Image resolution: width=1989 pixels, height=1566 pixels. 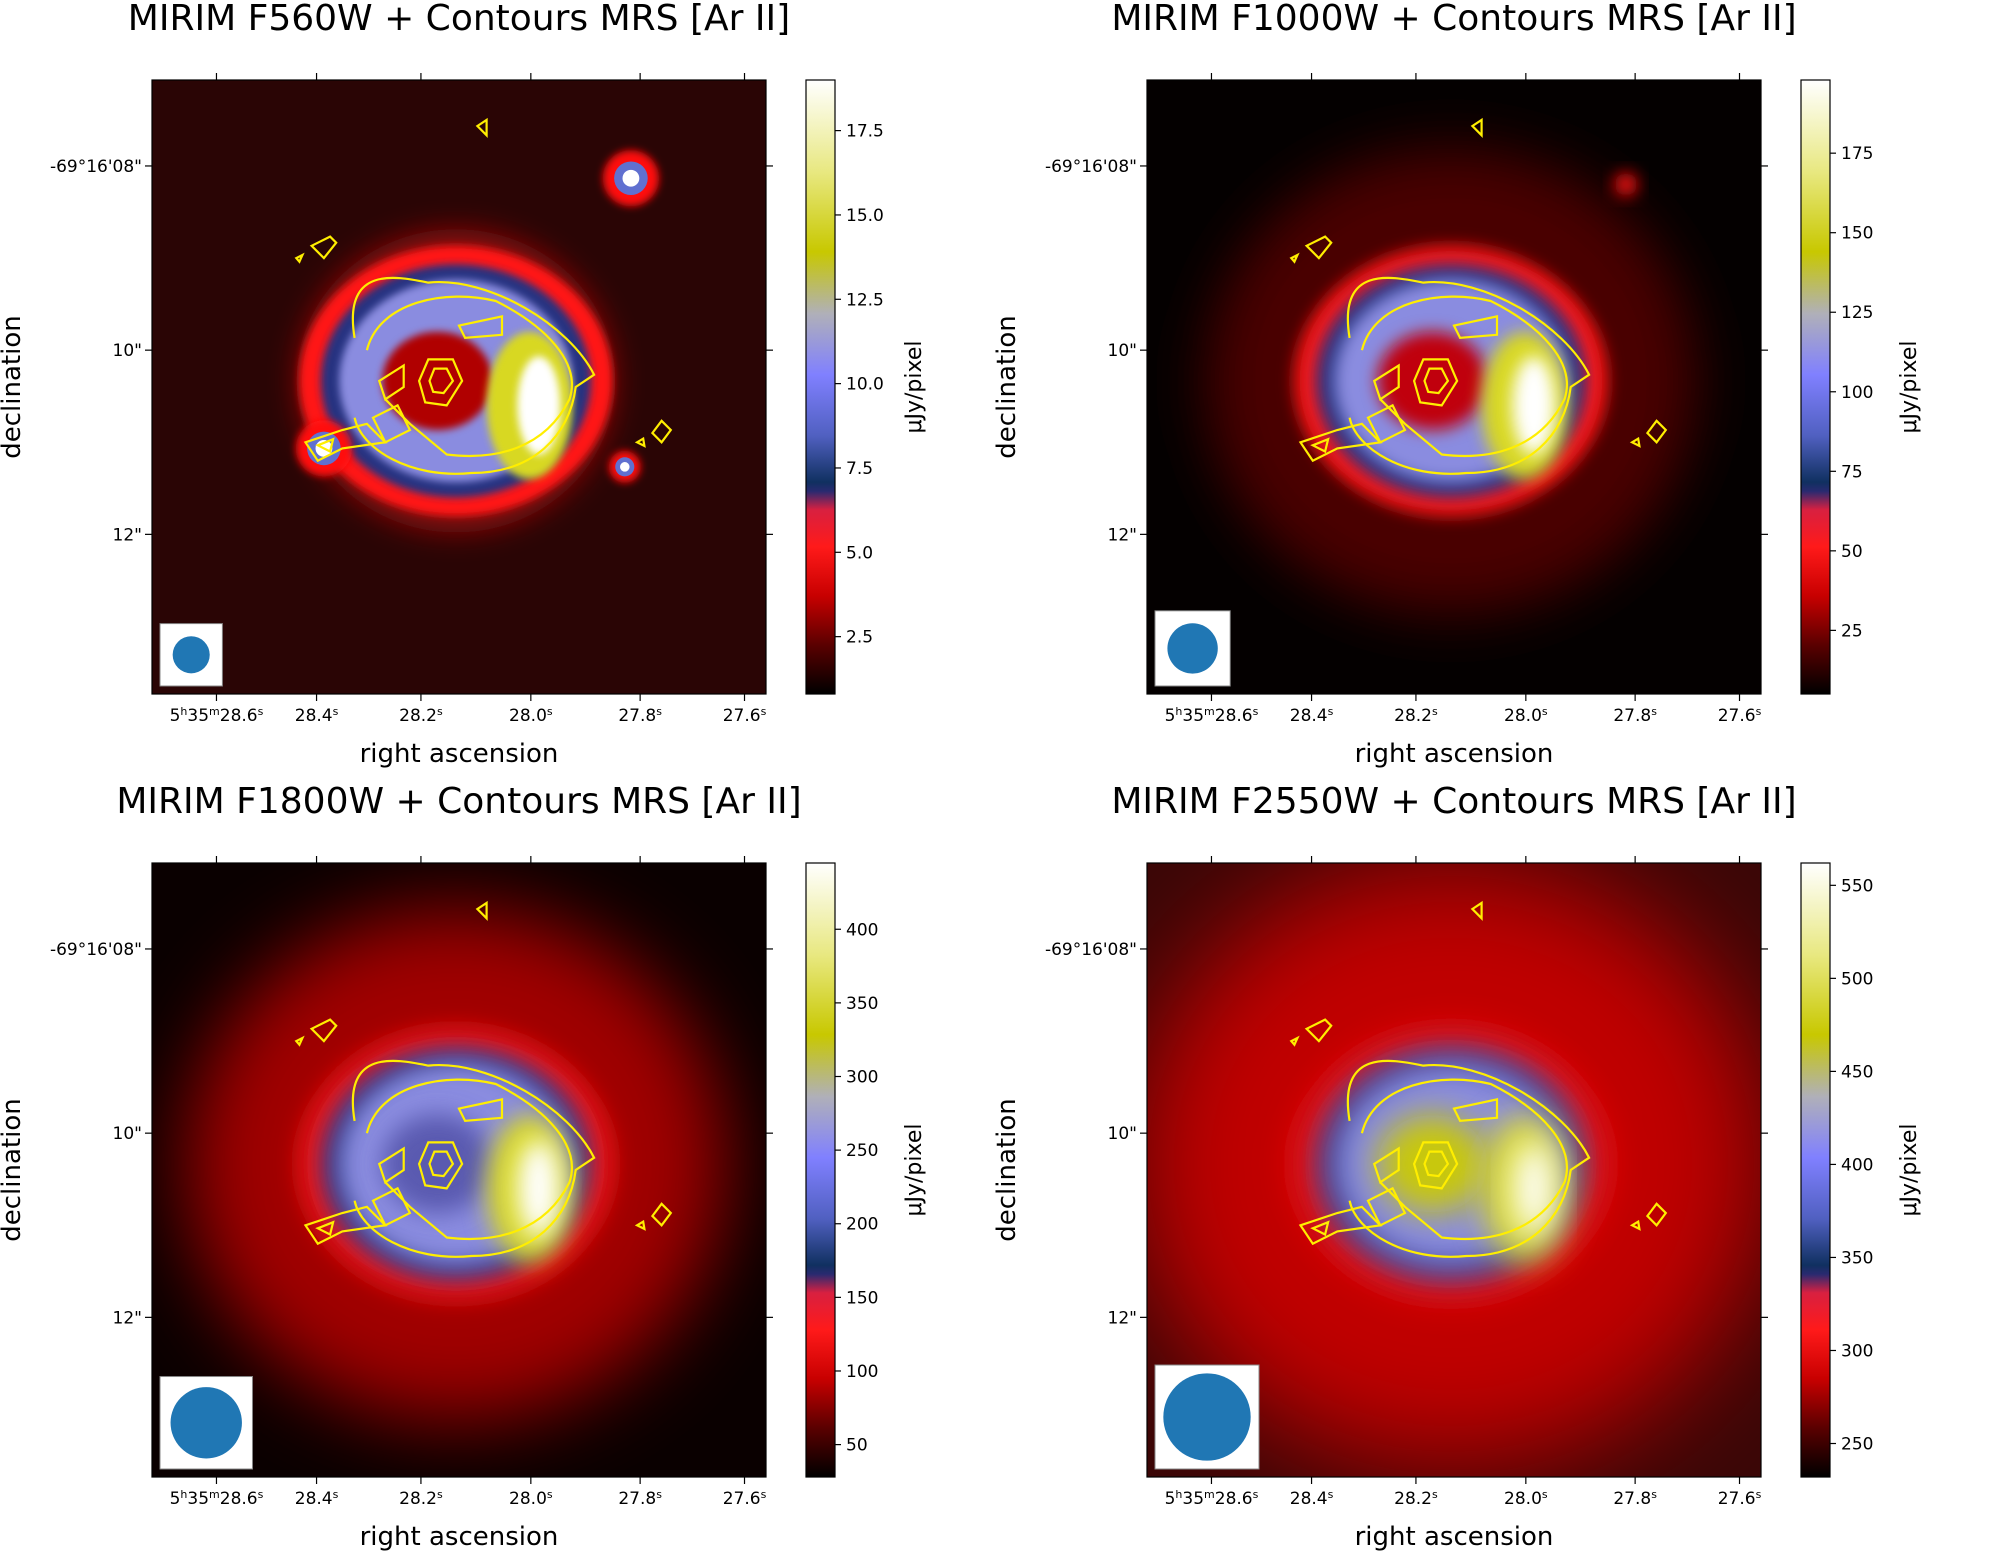 I want to click on beam-circle, so click(x=191, y=655).